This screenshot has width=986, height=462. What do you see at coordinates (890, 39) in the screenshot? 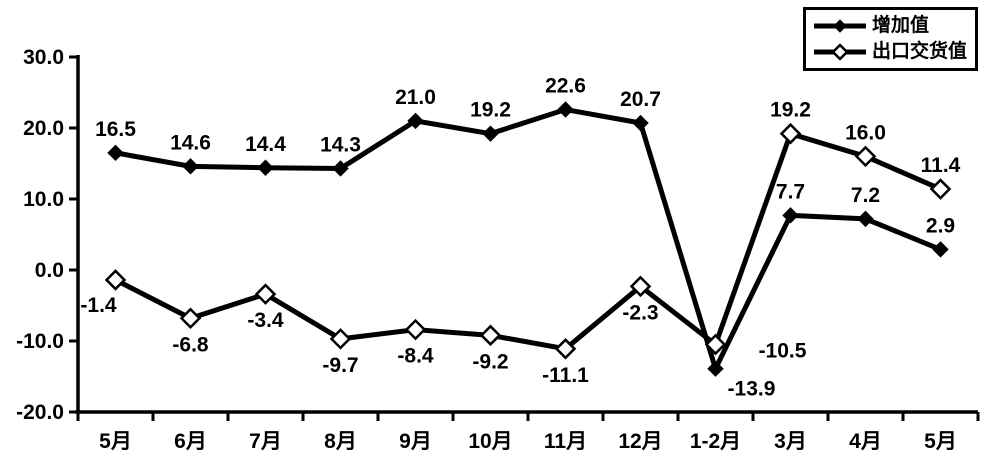
I see `legend: 增加值 出口交货值` at bounding box center [890, 39].